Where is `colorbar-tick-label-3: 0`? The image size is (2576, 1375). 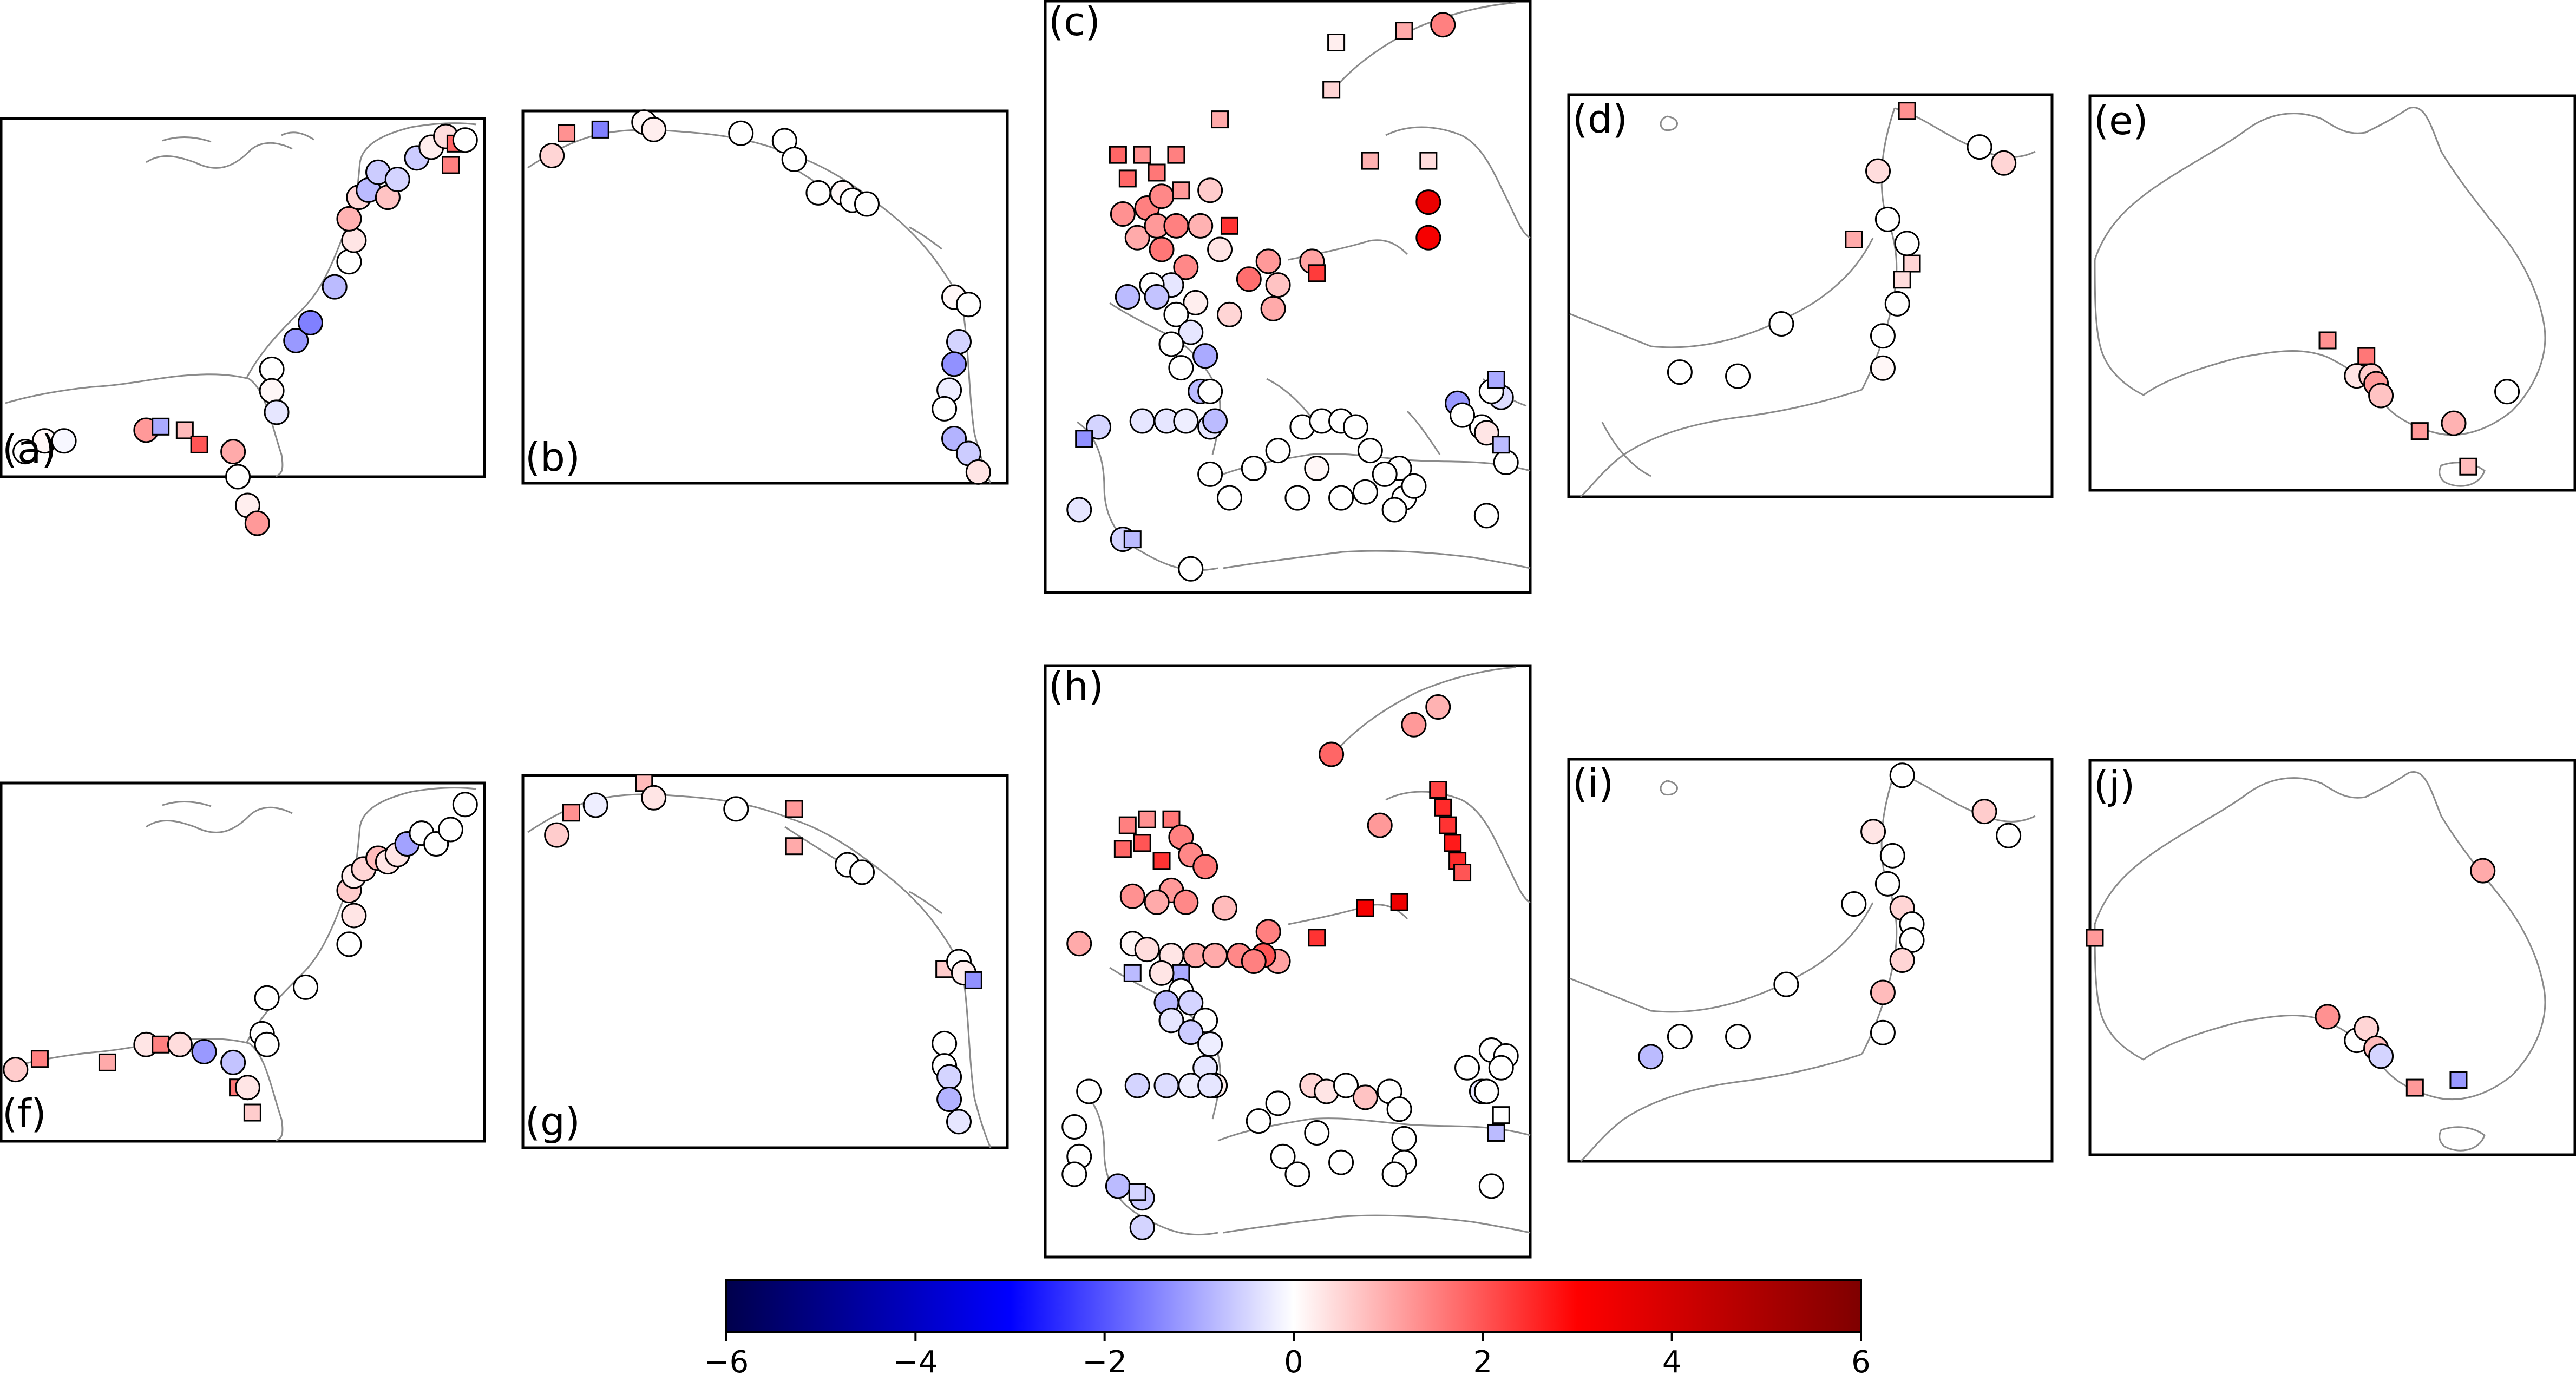
colorbar-tick-label-3: 0 is located at coordinates (1293, 1360).